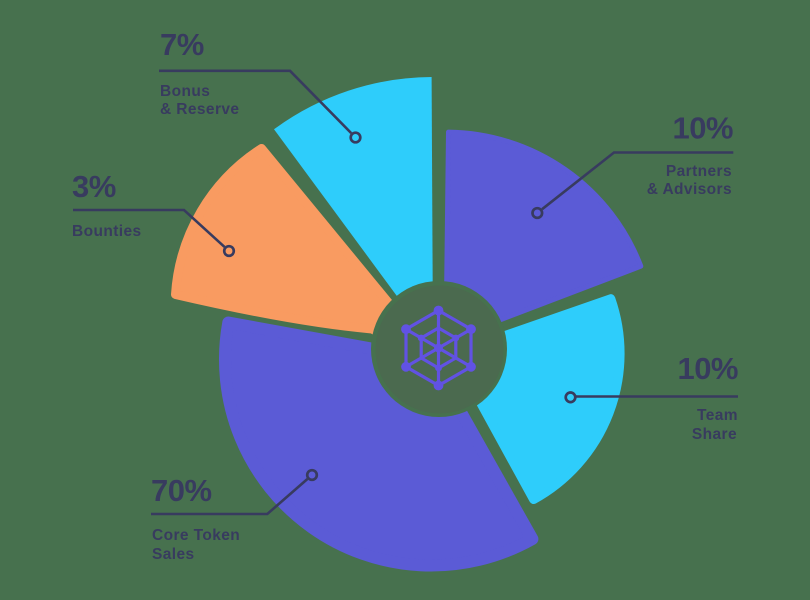  Describe the element at coordinates (94, 186) in the screenshot. I see `svg-text: 3%` at that location.